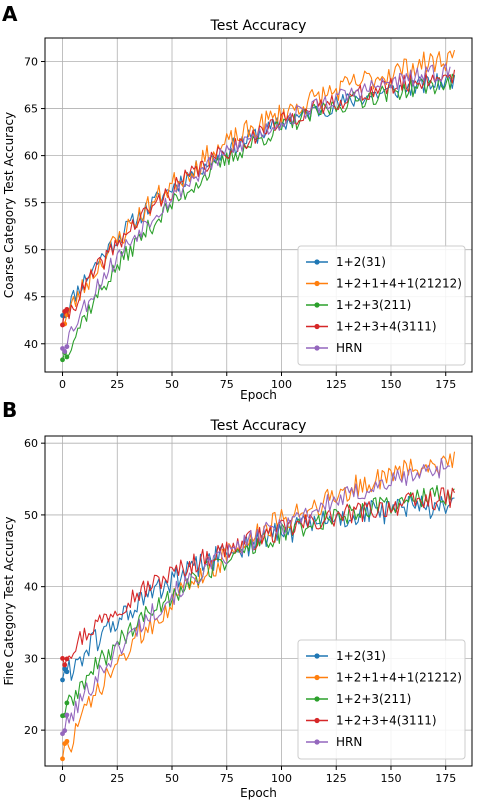  Describe the element at coordinates (9, 600) in the screenshot. I see `y-axis-label: Fine Category Test Accuracy` at that location.